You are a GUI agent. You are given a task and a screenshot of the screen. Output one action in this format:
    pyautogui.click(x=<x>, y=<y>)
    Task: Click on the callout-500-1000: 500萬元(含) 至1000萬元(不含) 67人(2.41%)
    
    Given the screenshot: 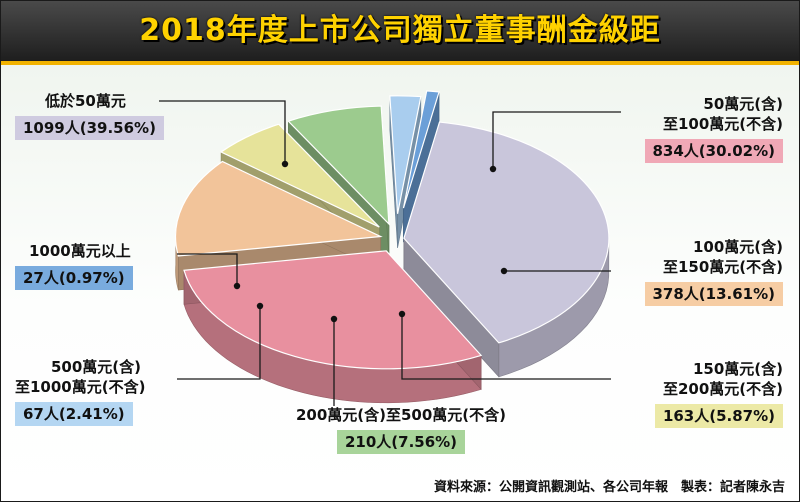 What is the action you would take?
    pyautogui.click(x=80, y=391)
    